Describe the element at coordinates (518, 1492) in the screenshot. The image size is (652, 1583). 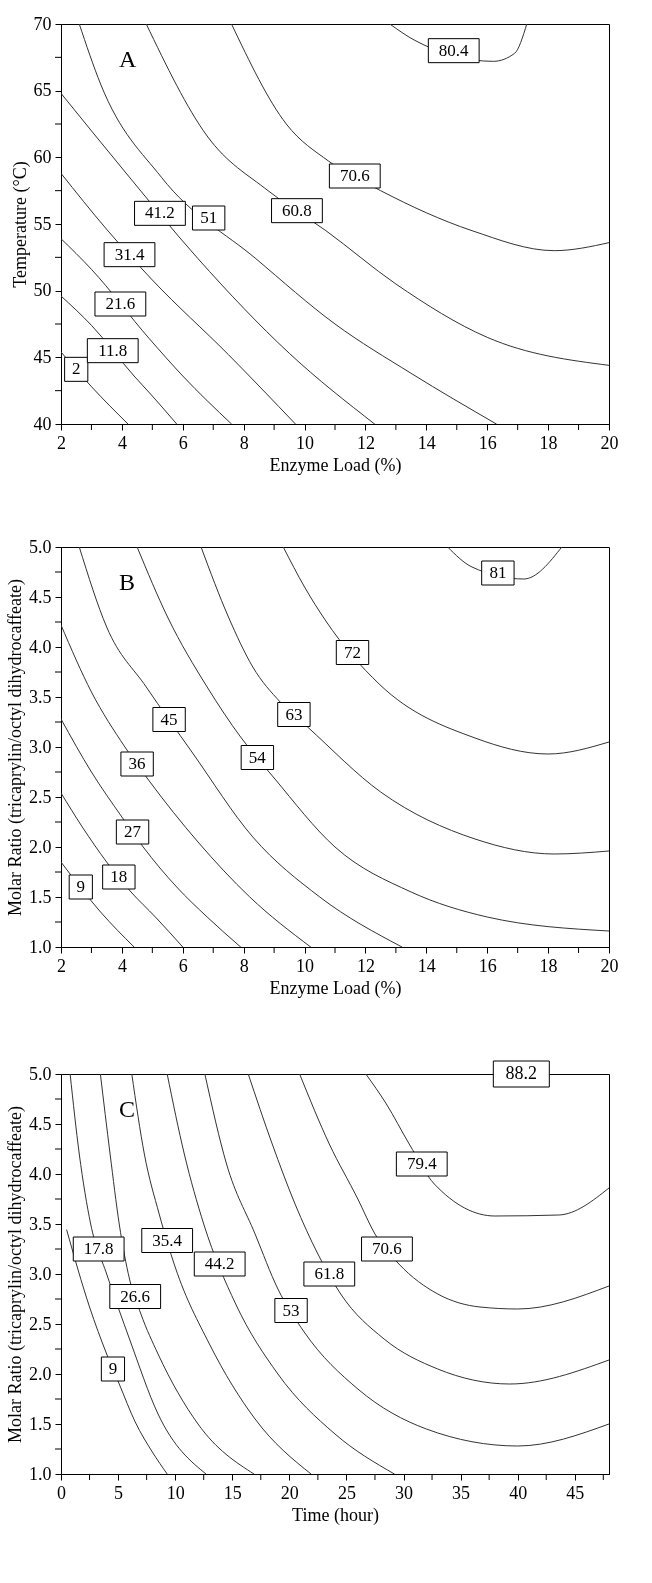
I see `x-tick-label: 40` at that location.